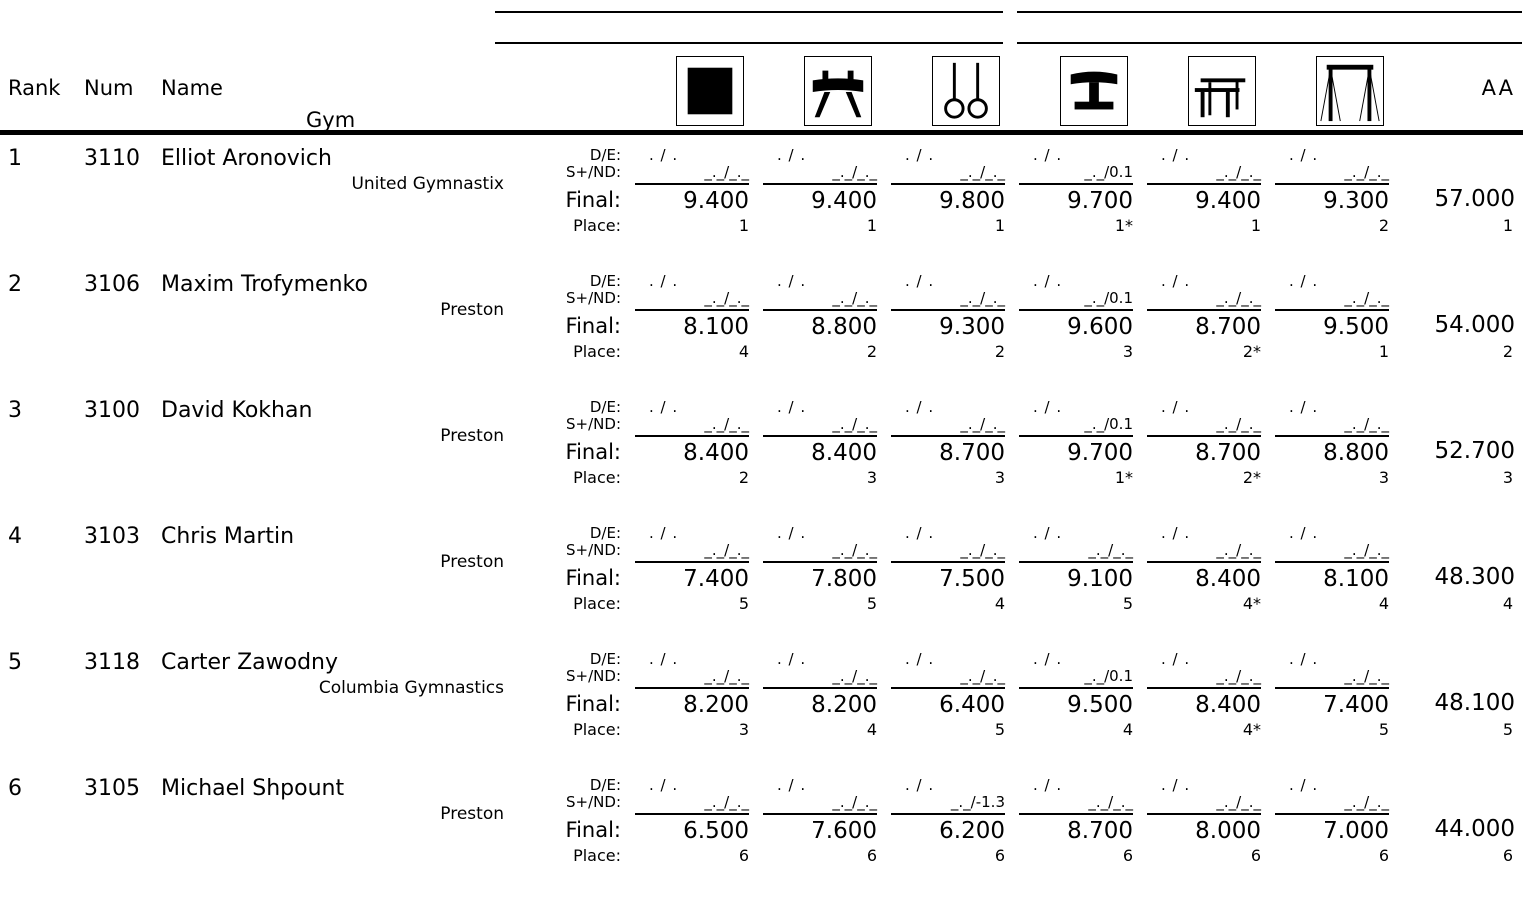 Image resolution: width=1523 pixels, height=902 pixels. Describe the element at coordinates (237, 410) in the screenshot. I see `athlete-name: David Kokhan` at that location.